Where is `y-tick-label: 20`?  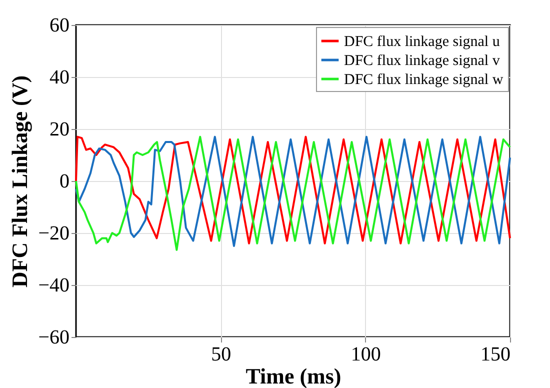
y-tick-label: 20 is located at coordinates (60, 129).